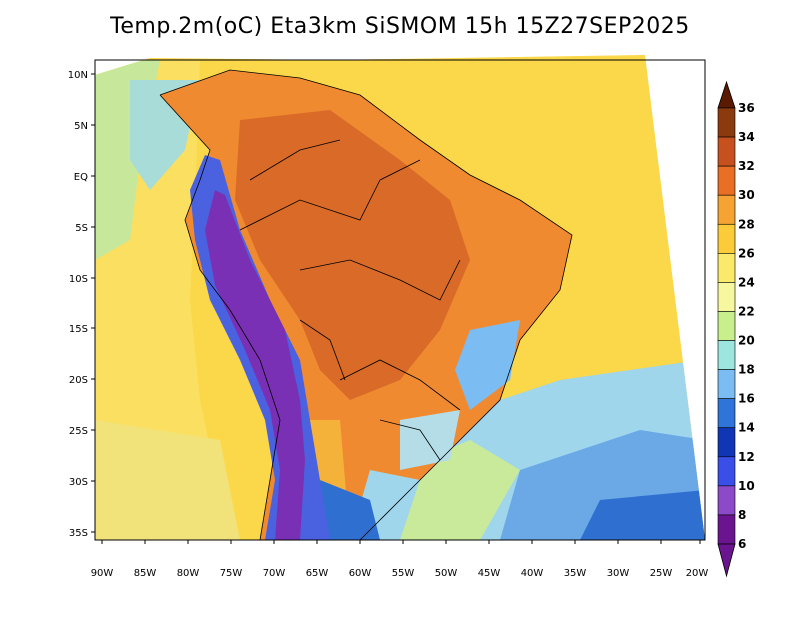 This screenshot has width=800, height=618. What do you see at coordinates (78, 279) in the screenshot?
I see `lat-label-10s: 10S` at bounding box center [78, 279].